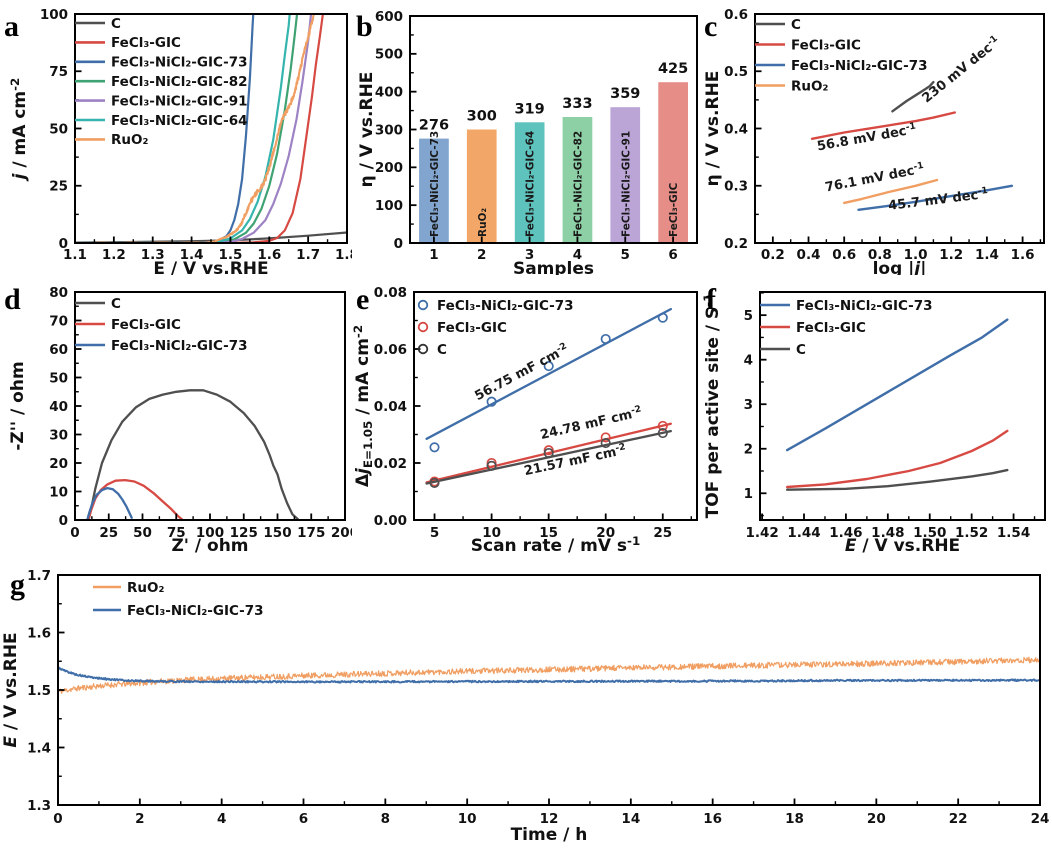 The image size is (1052, 854). I want to click on svg-text: 5, so click(625, 255).